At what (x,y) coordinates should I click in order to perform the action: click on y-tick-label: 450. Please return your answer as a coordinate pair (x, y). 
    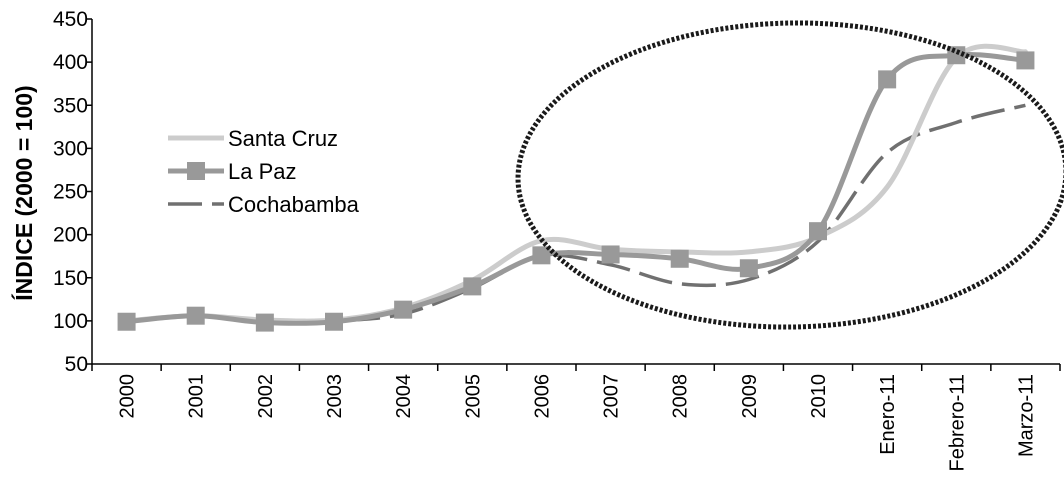
    Looking at the image, I should click on (70, 19).